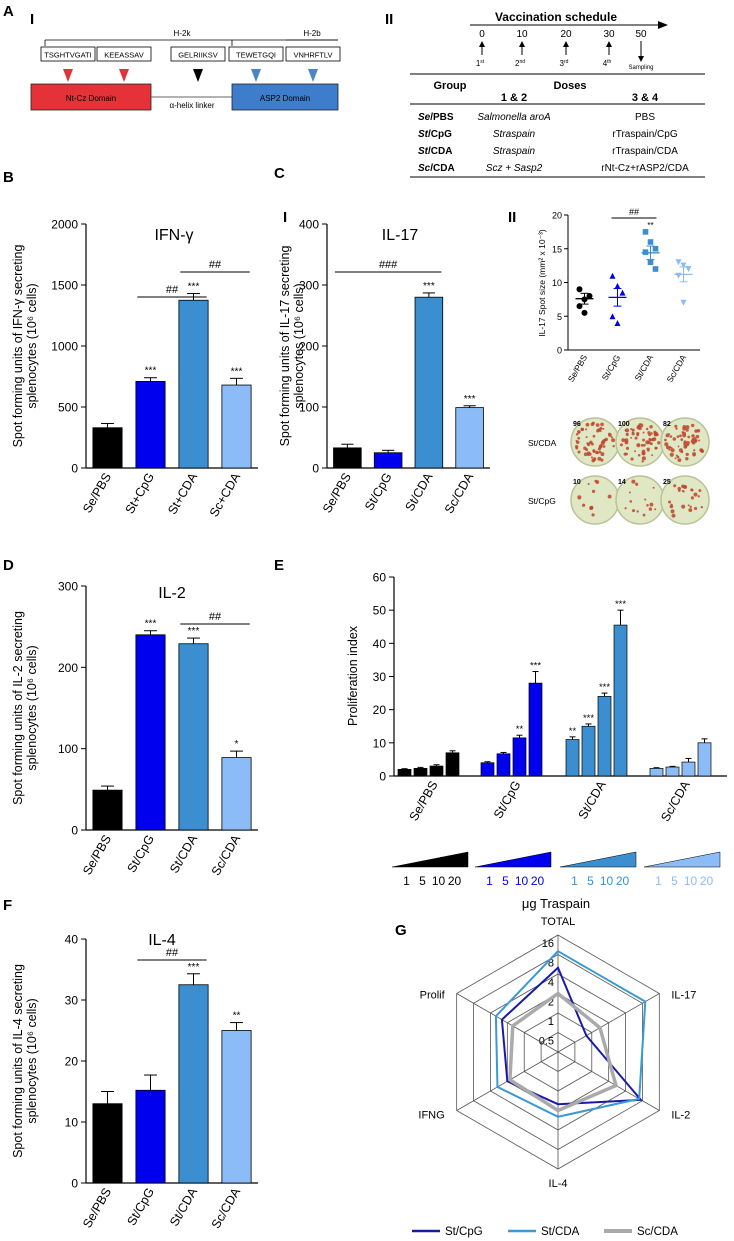 This screenshot has width=734, height=1241. Describe the element at coordinates (435, 134) in the screenshot. I see `table-row-group: St/CpG` at that location.